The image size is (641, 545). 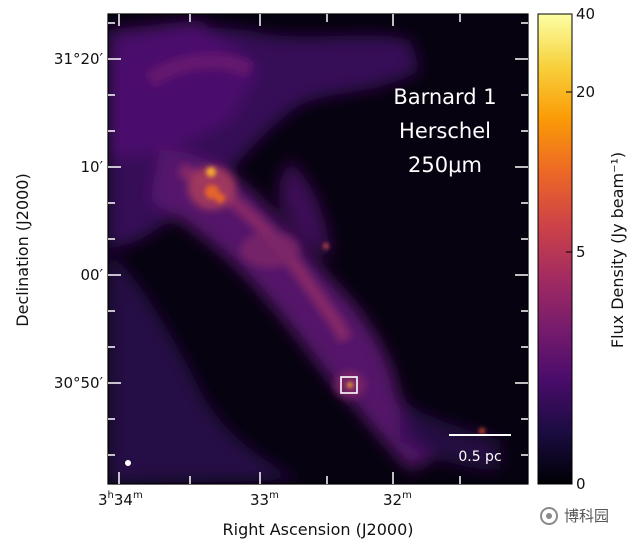 I want to click on title-line-3: 250μm, so click(x=445, y=165).